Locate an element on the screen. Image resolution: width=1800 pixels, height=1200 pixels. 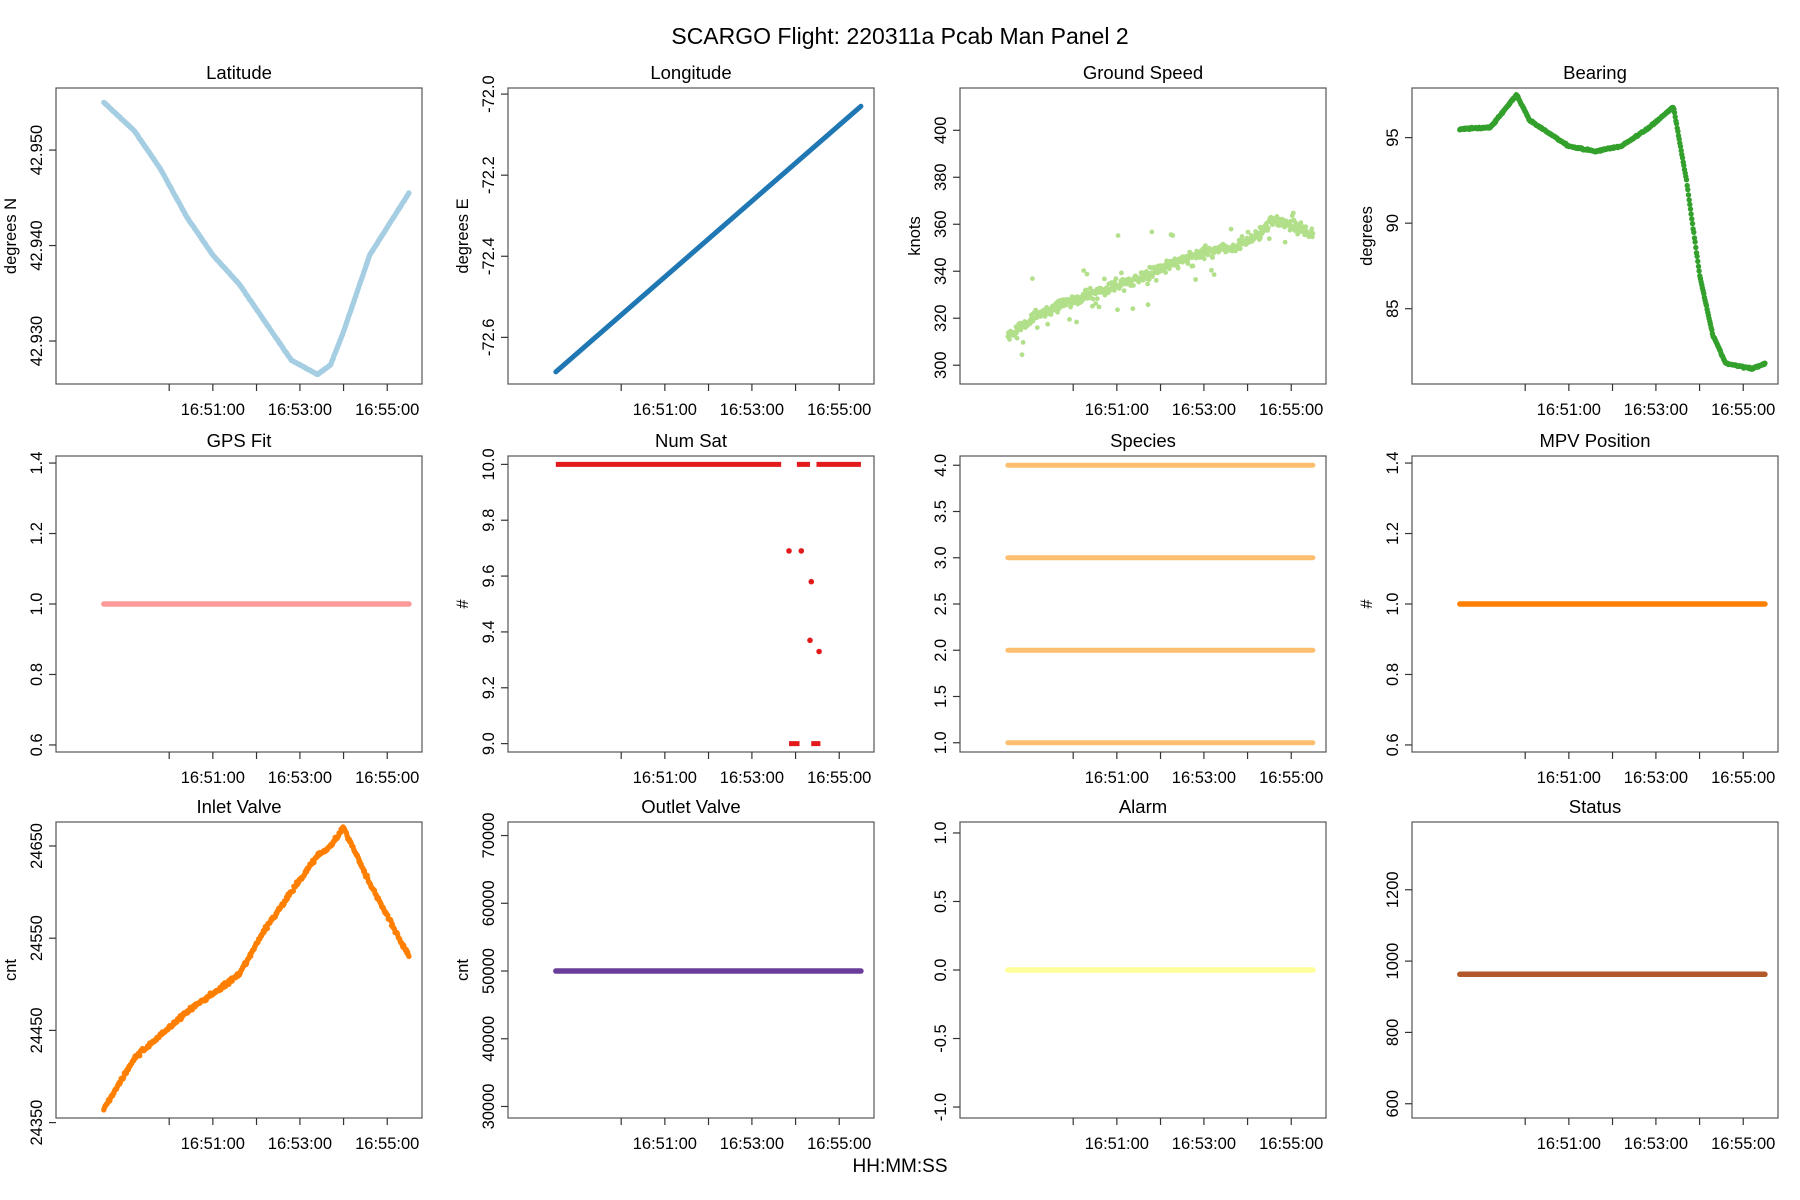
ground-speed-xtick-label: 16:53:00 is located at coordinates (1204, 410).